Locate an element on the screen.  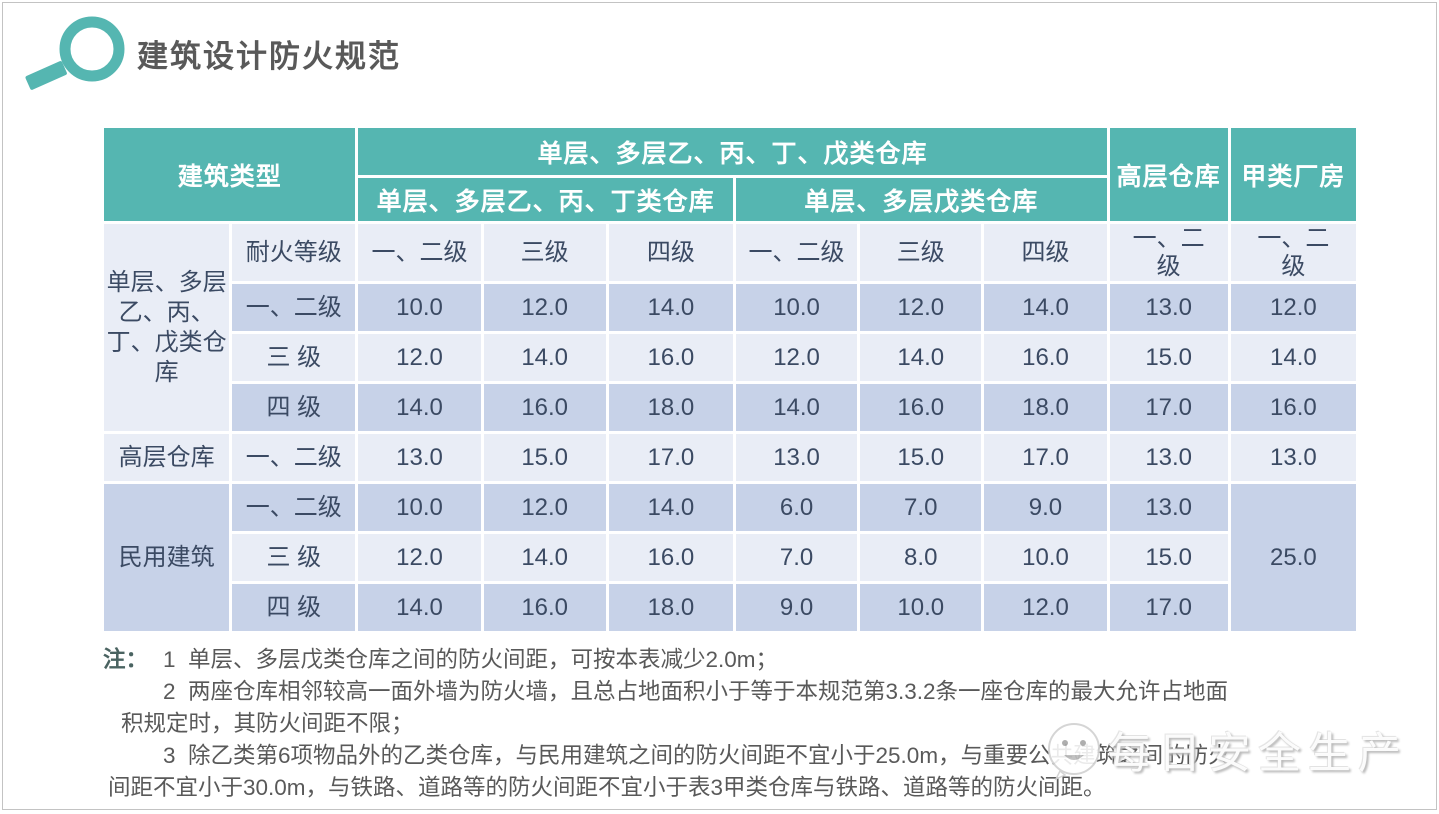
row-group-label-civil: 民用建筑 is located at coordinates (167, 558).